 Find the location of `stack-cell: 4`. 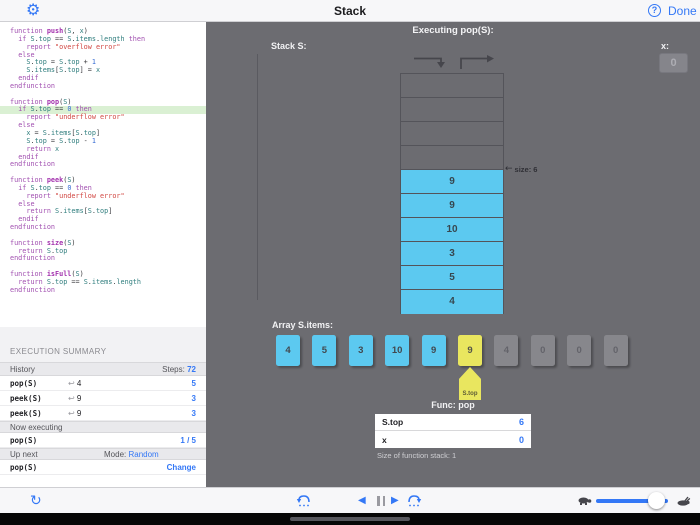

stack-cell: 4 is located at coordinates (452, 302).